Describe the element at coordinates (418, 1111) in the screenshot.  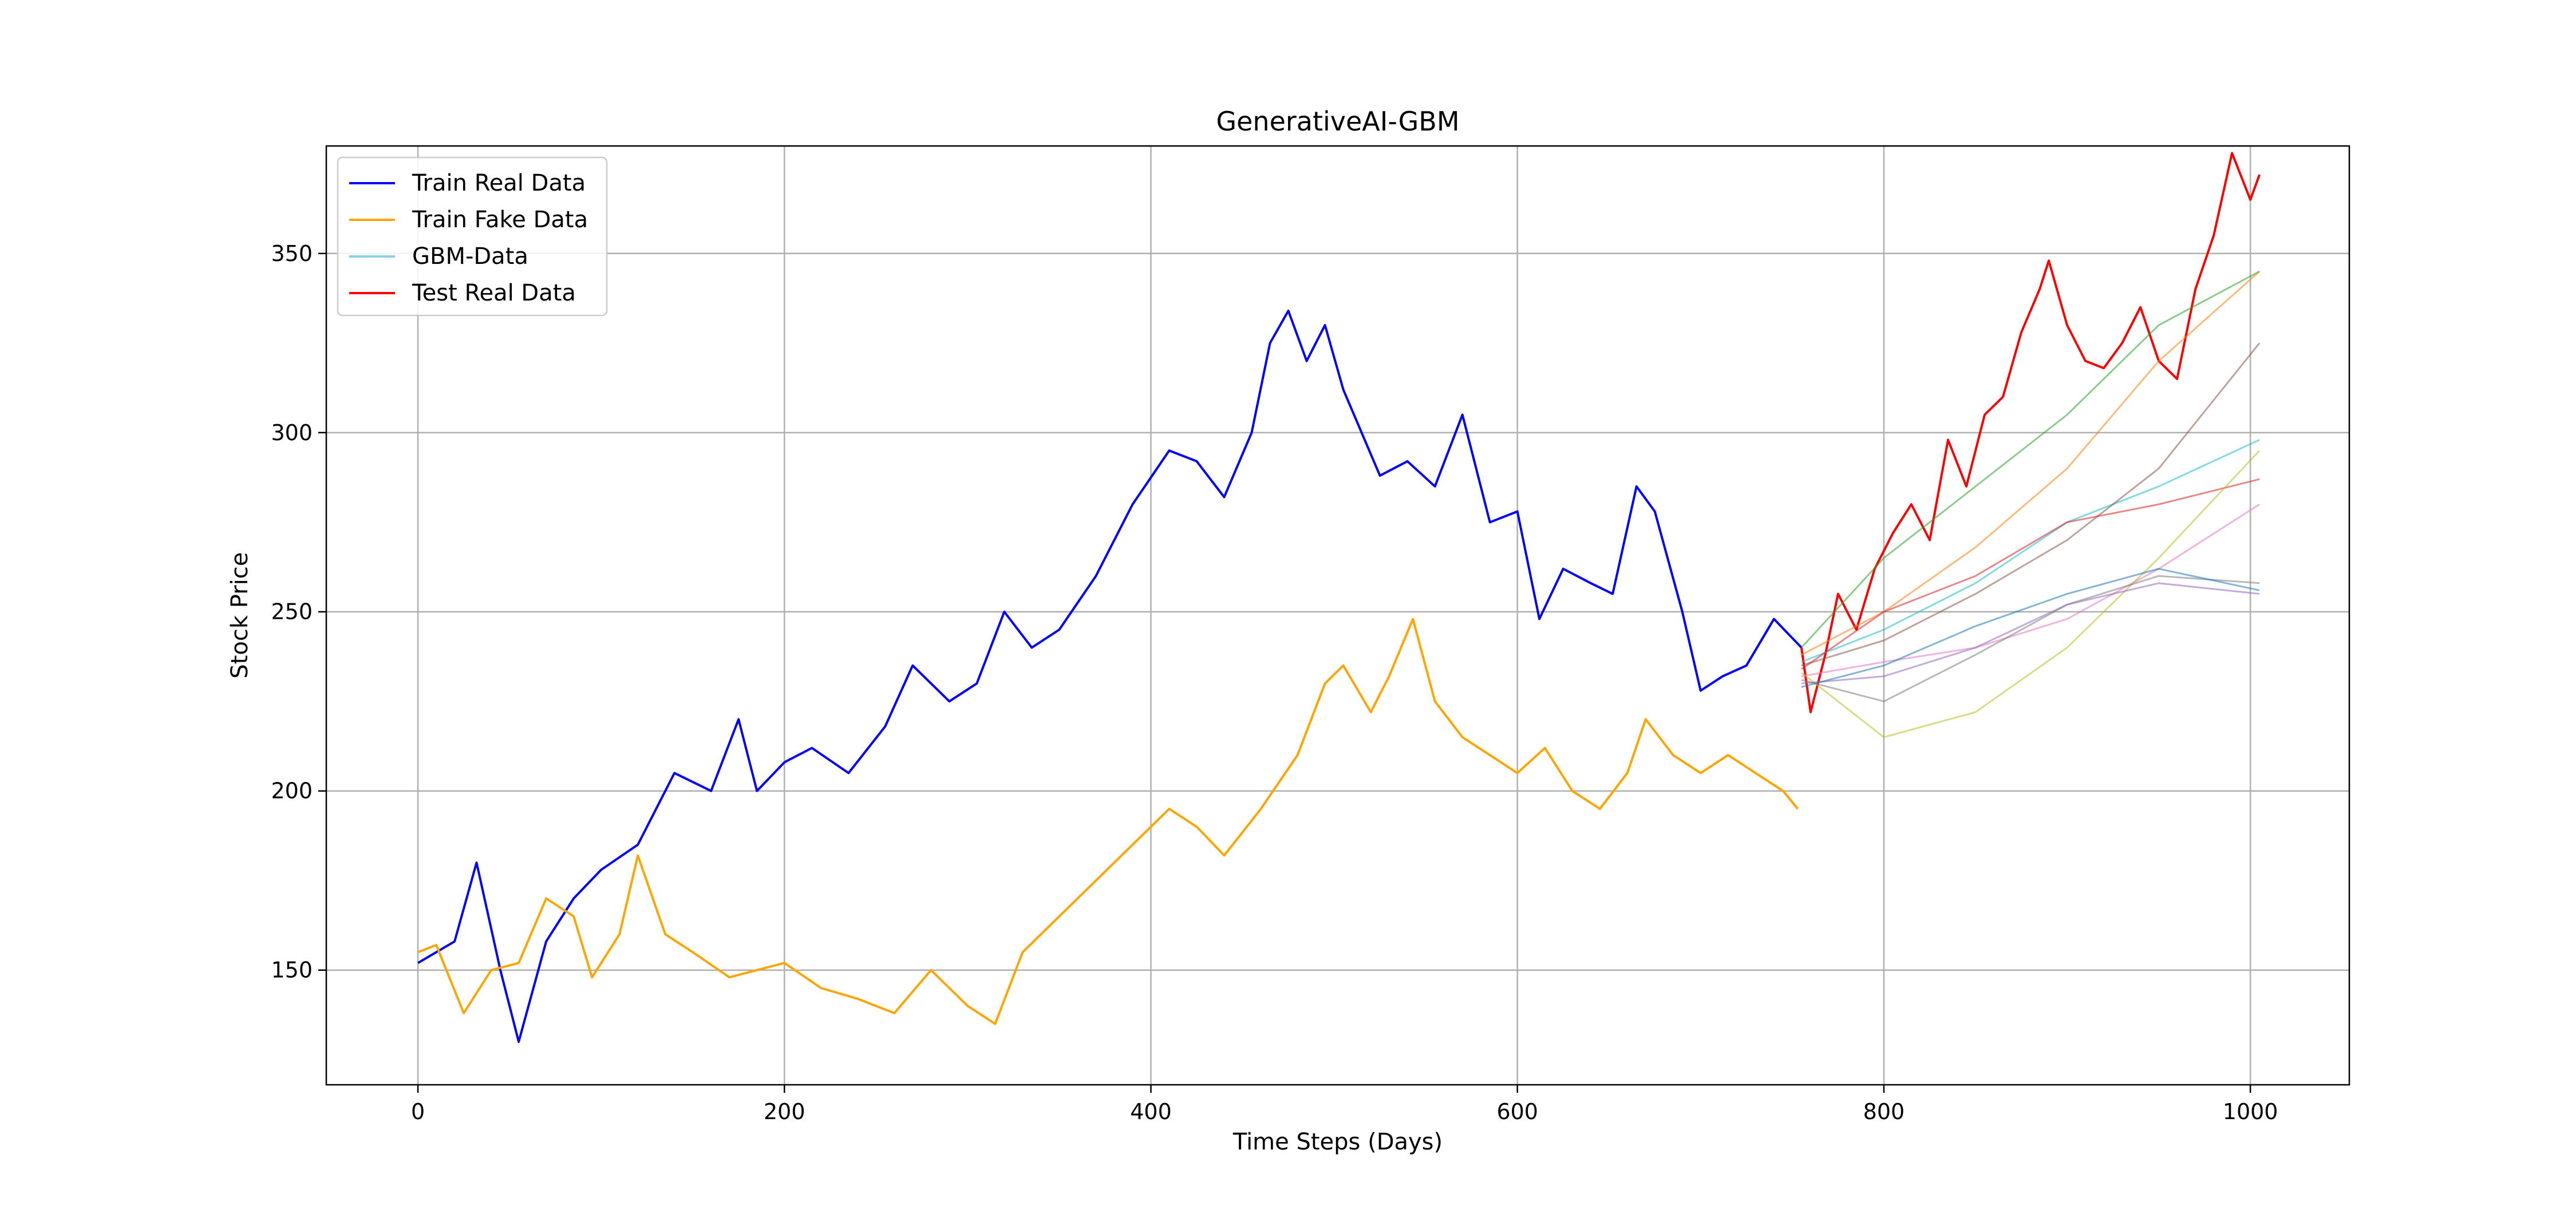
I see `x-tick-label: 0` at that location.